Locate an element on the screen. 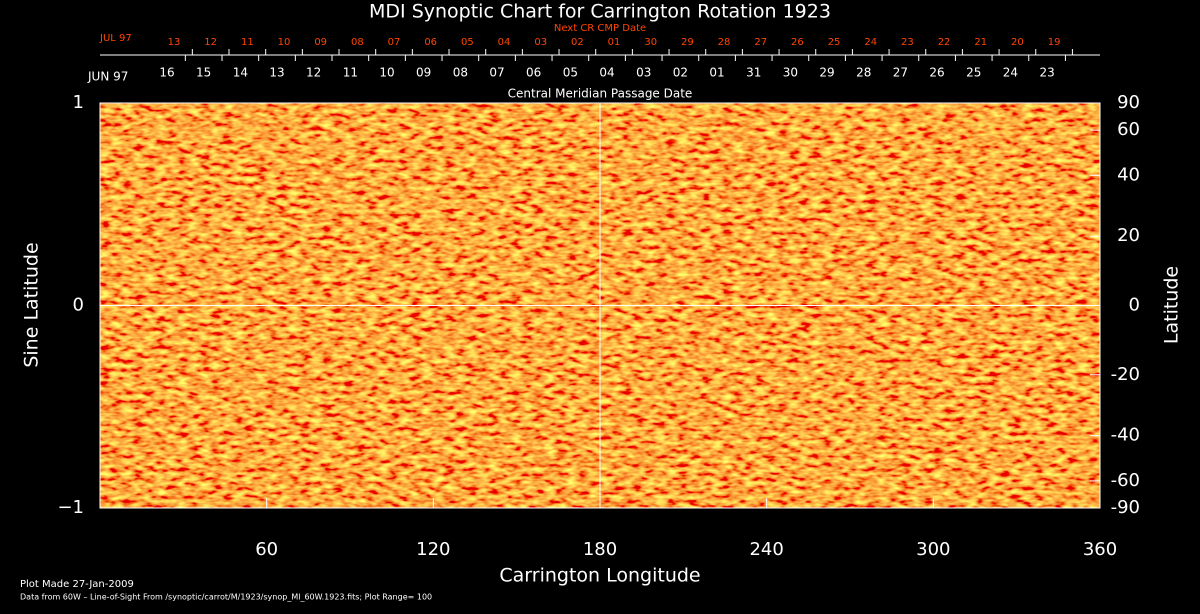 The height and width of the screenshot is (614, 1200). y-axis-label: Sine Latitude is located at coordinates (32, 304).